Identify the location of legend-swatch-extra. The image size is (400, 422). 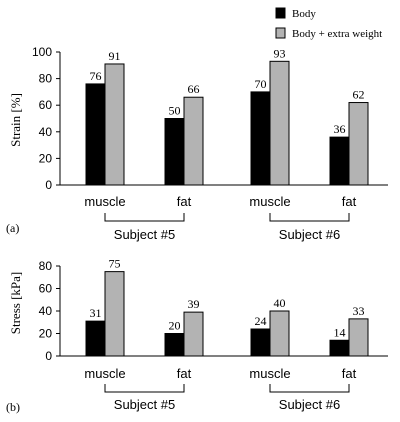
(280, 33).